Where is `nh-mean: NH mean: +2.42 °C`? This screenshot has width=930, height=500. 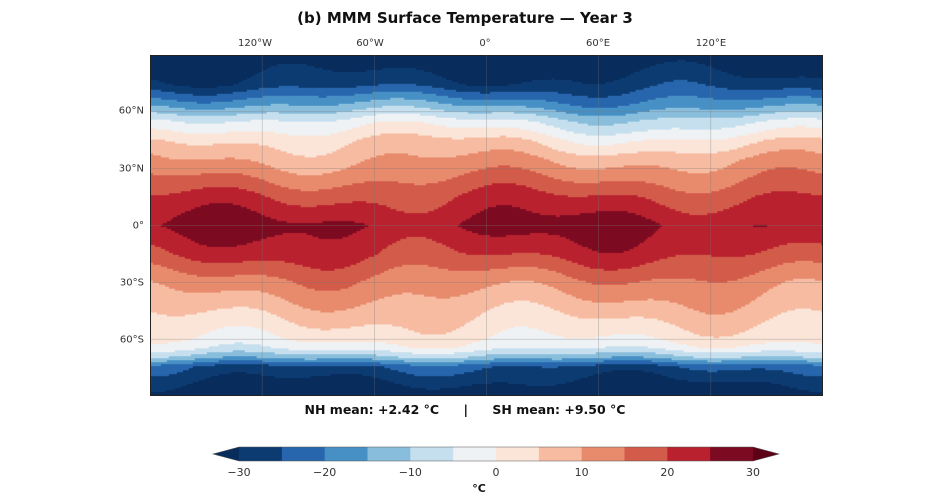 nh-mean: NH mean: +2.42 °C is located at coordinates (372, 409).